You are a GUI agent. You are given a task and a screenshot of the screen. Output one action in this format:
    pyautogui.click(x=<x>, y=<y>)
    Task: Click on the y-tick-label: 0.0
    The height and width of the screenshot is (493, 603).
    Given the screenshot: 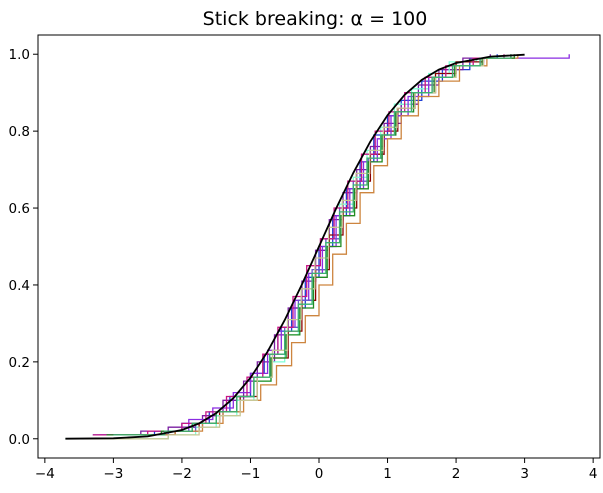 What is the action you would take?
    pyautogui.click(x=19, y=440)
    